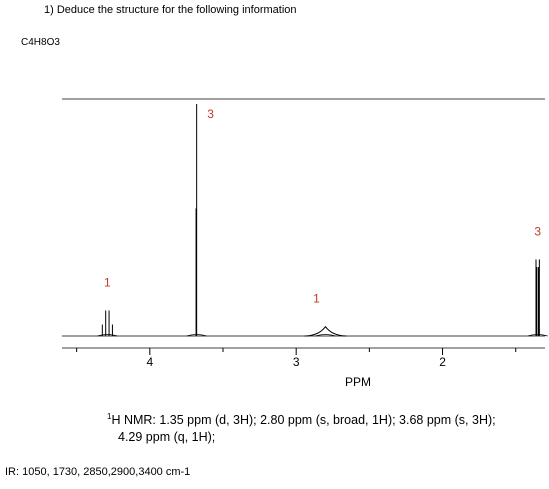 The width and height of the screenshot is (549, 489). What do you see at coordinates (98, 472) in the screenshot?
I see `ir-data: IR: 1050, 1730, 2850,2900,3400 cm-1` at bounding box center [98, 472].